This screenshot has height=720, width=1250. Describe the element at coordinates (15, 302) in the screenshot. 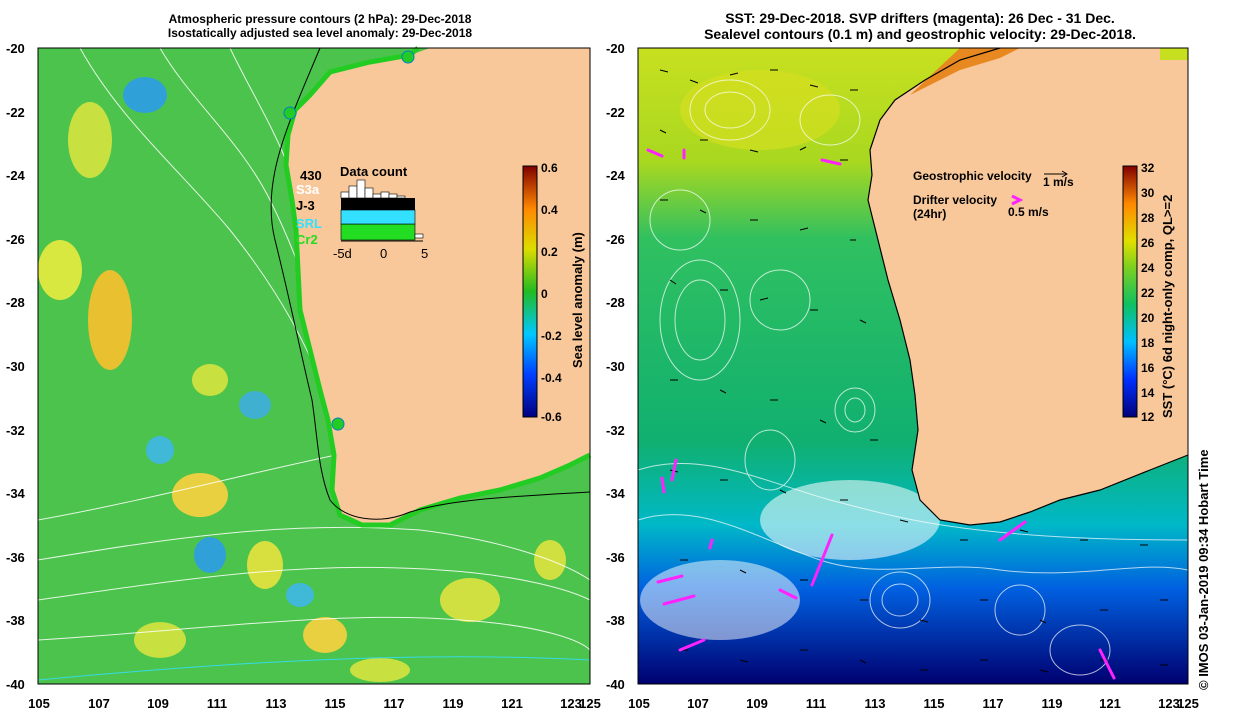

I see `svg-text: -28` at that location.